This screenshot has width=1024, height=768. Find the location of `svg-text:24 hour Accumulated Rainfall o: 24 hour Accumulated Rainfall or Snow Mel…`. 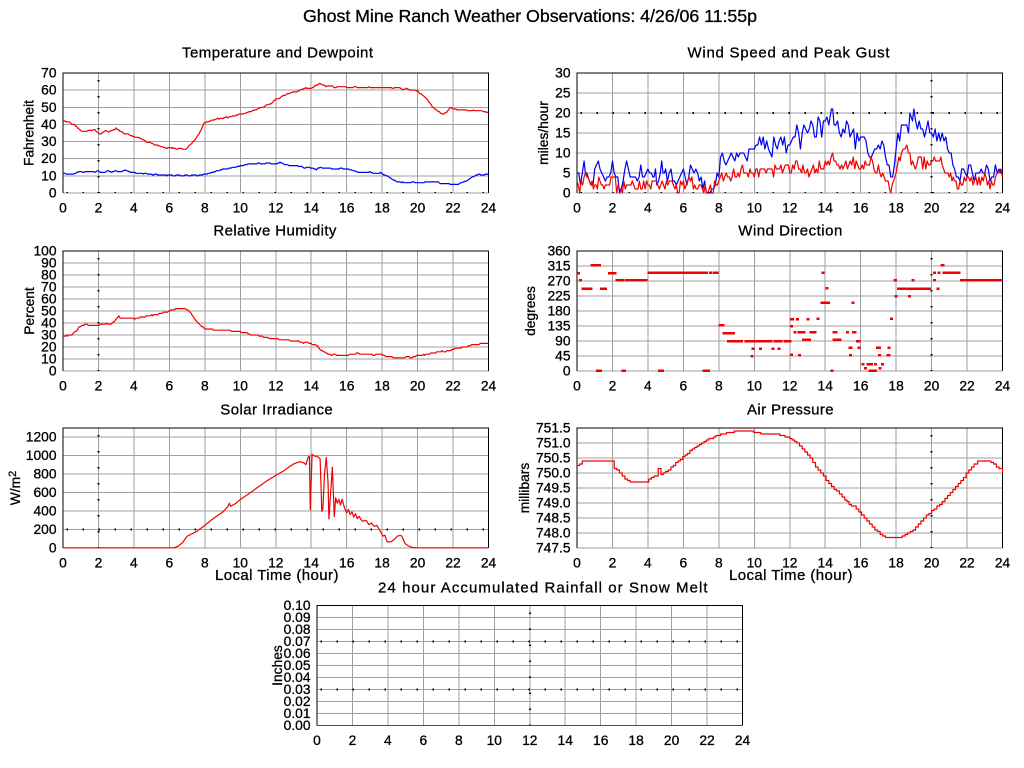

svg-text:24 hour Accumulated Rainfall o: 24 hour Accumulated Rainfall or Snow Mel… is located at coordinates (543, 588).